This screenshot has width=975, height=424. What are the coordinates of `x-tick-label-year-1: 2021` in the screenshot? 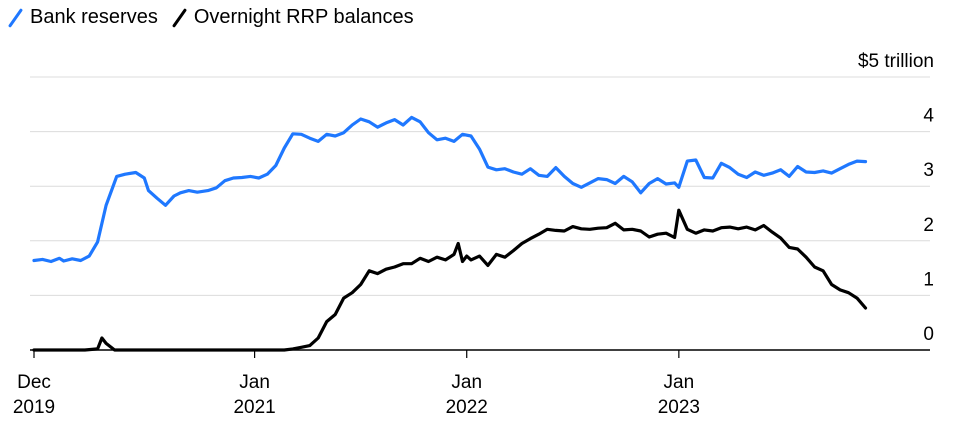 It's located at (254, 407).